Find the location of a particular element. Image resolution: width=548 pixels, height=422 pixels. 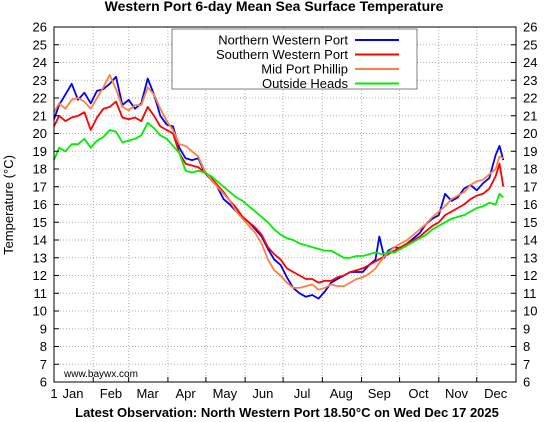

x-tick-label: Jun is located at coordinates (262, 393).